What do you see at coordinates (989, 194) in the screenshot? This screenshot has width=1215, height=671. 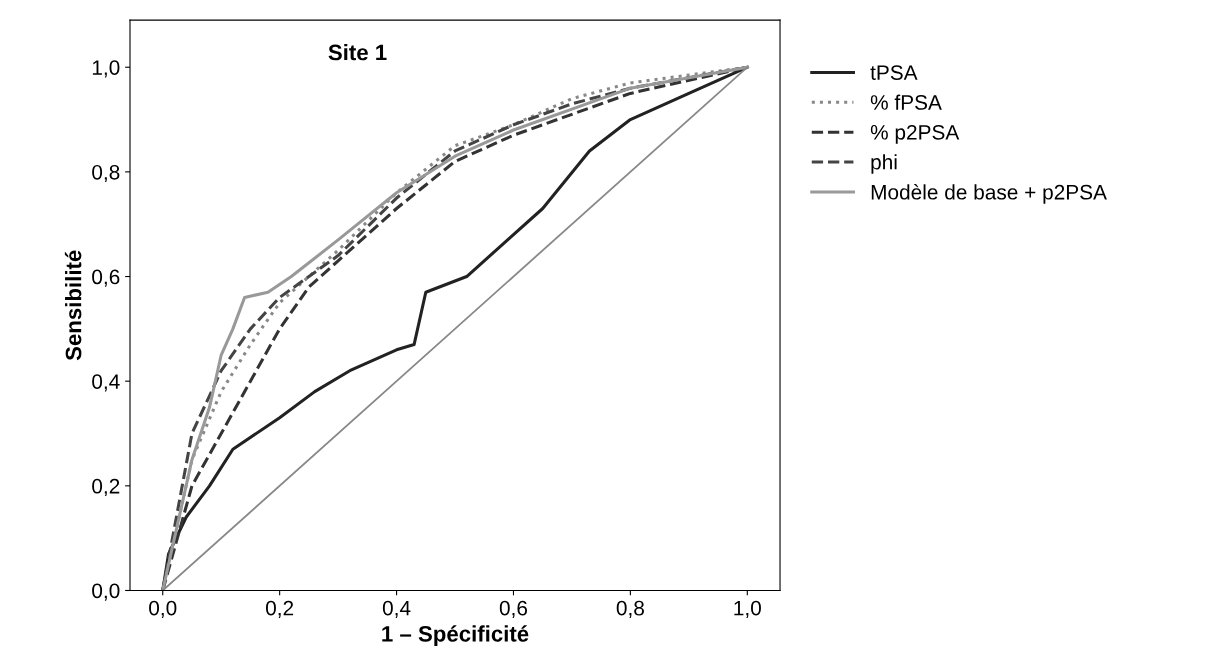 I see `legend-label: Modèle de base + p2PSA` at bounding box center [989, 194].